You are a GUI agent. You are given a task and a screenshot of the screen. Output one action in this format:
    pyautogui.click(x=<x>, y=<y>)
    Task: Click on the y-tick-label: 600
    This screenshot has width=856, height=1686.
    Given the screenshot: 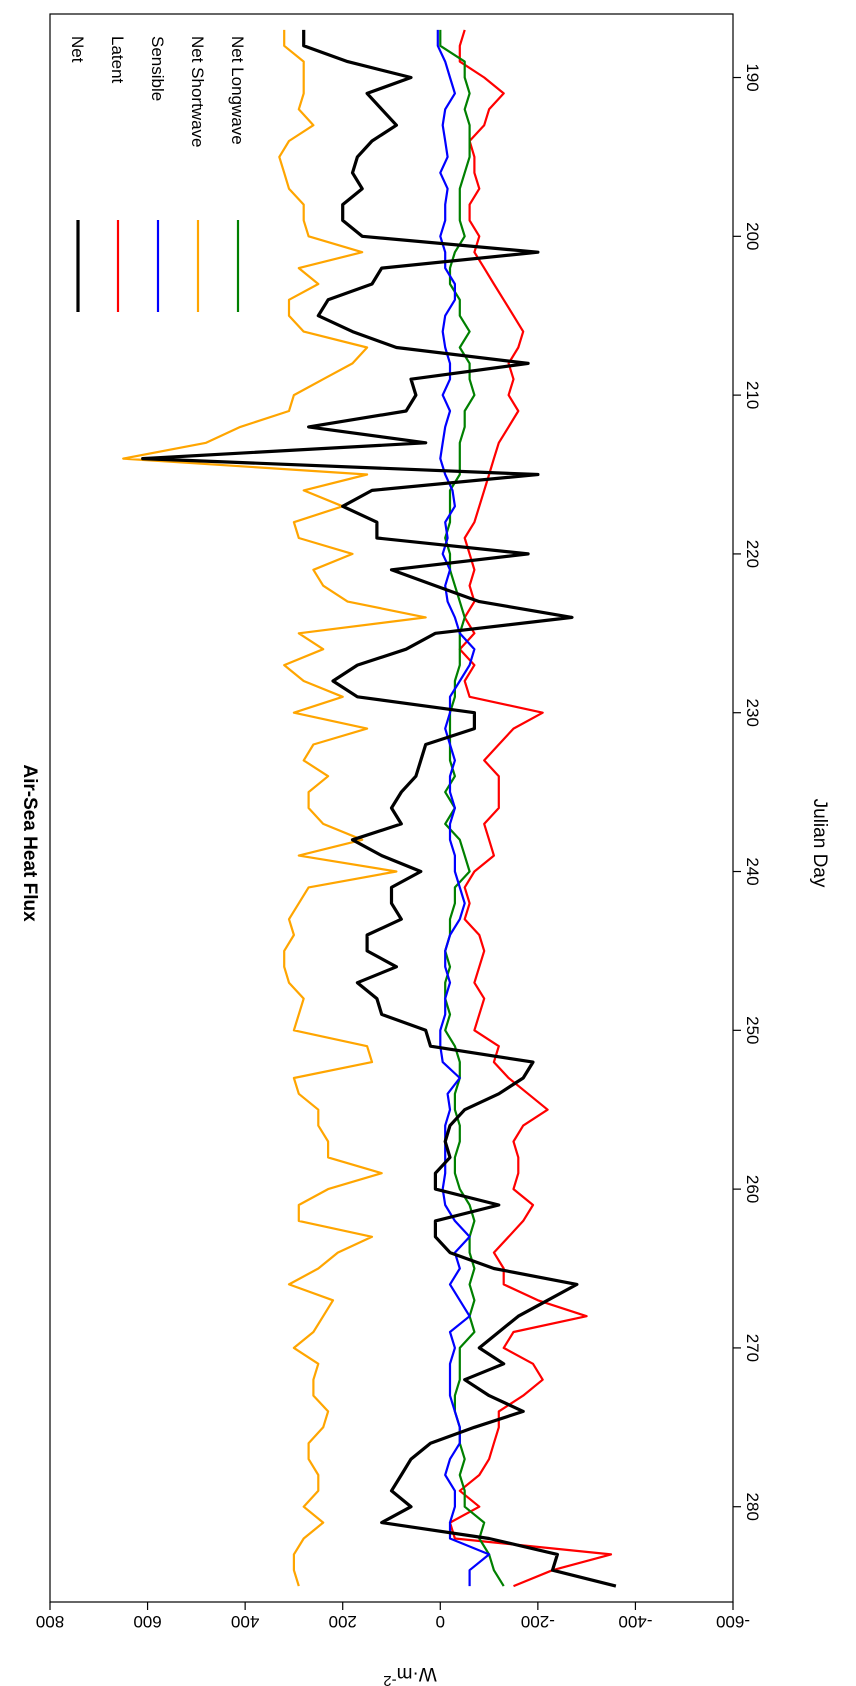 What is the action you would take?
    pyautogui.click(x=147, y=1621)
    